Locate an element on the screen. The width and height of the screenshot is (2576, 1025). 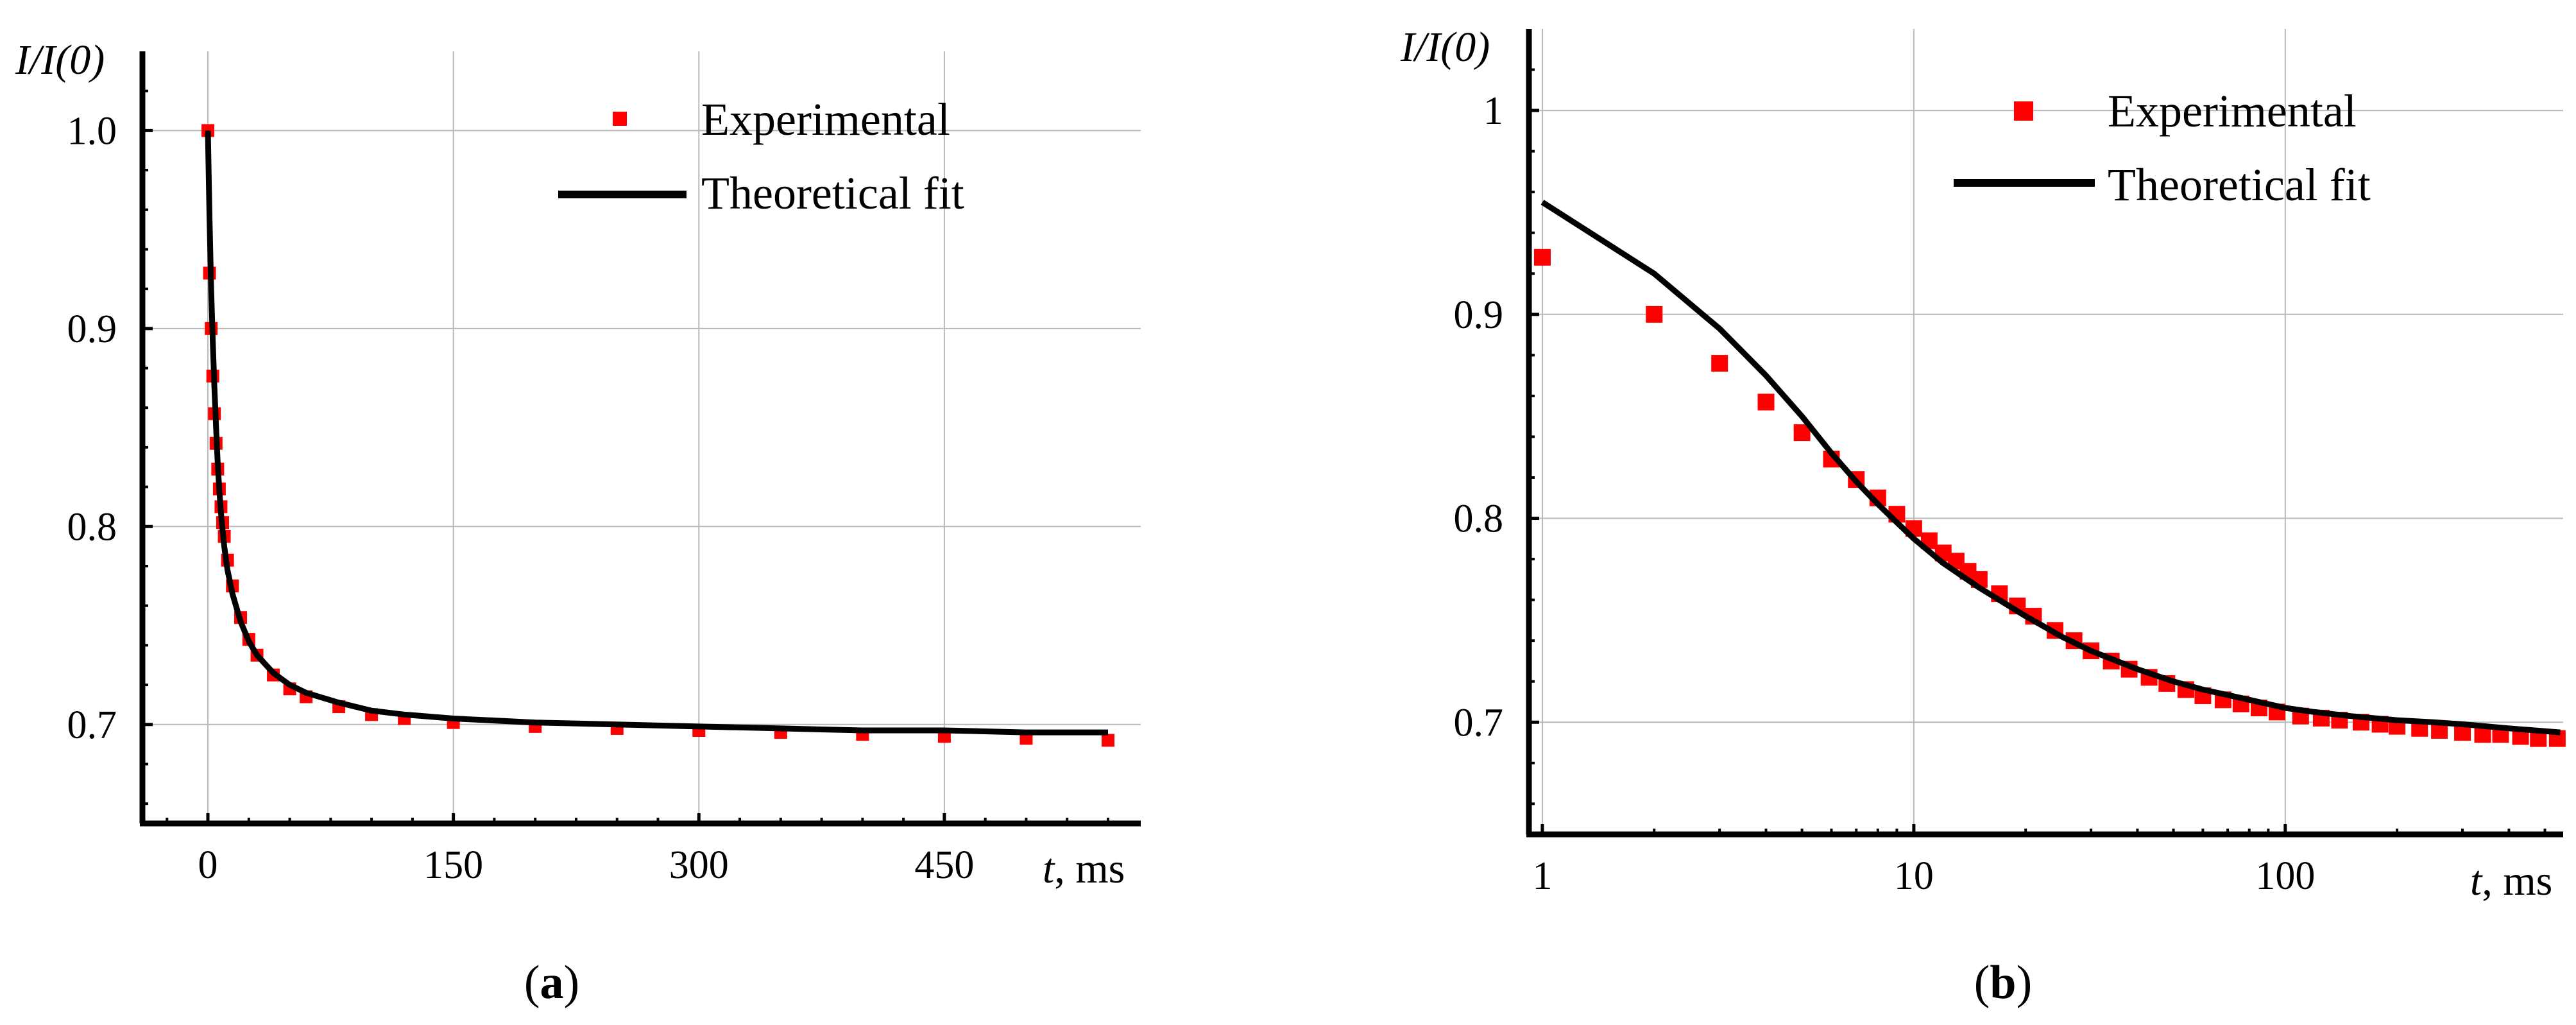
x-tick-label: 1 is located at coordinates (1542, 876).